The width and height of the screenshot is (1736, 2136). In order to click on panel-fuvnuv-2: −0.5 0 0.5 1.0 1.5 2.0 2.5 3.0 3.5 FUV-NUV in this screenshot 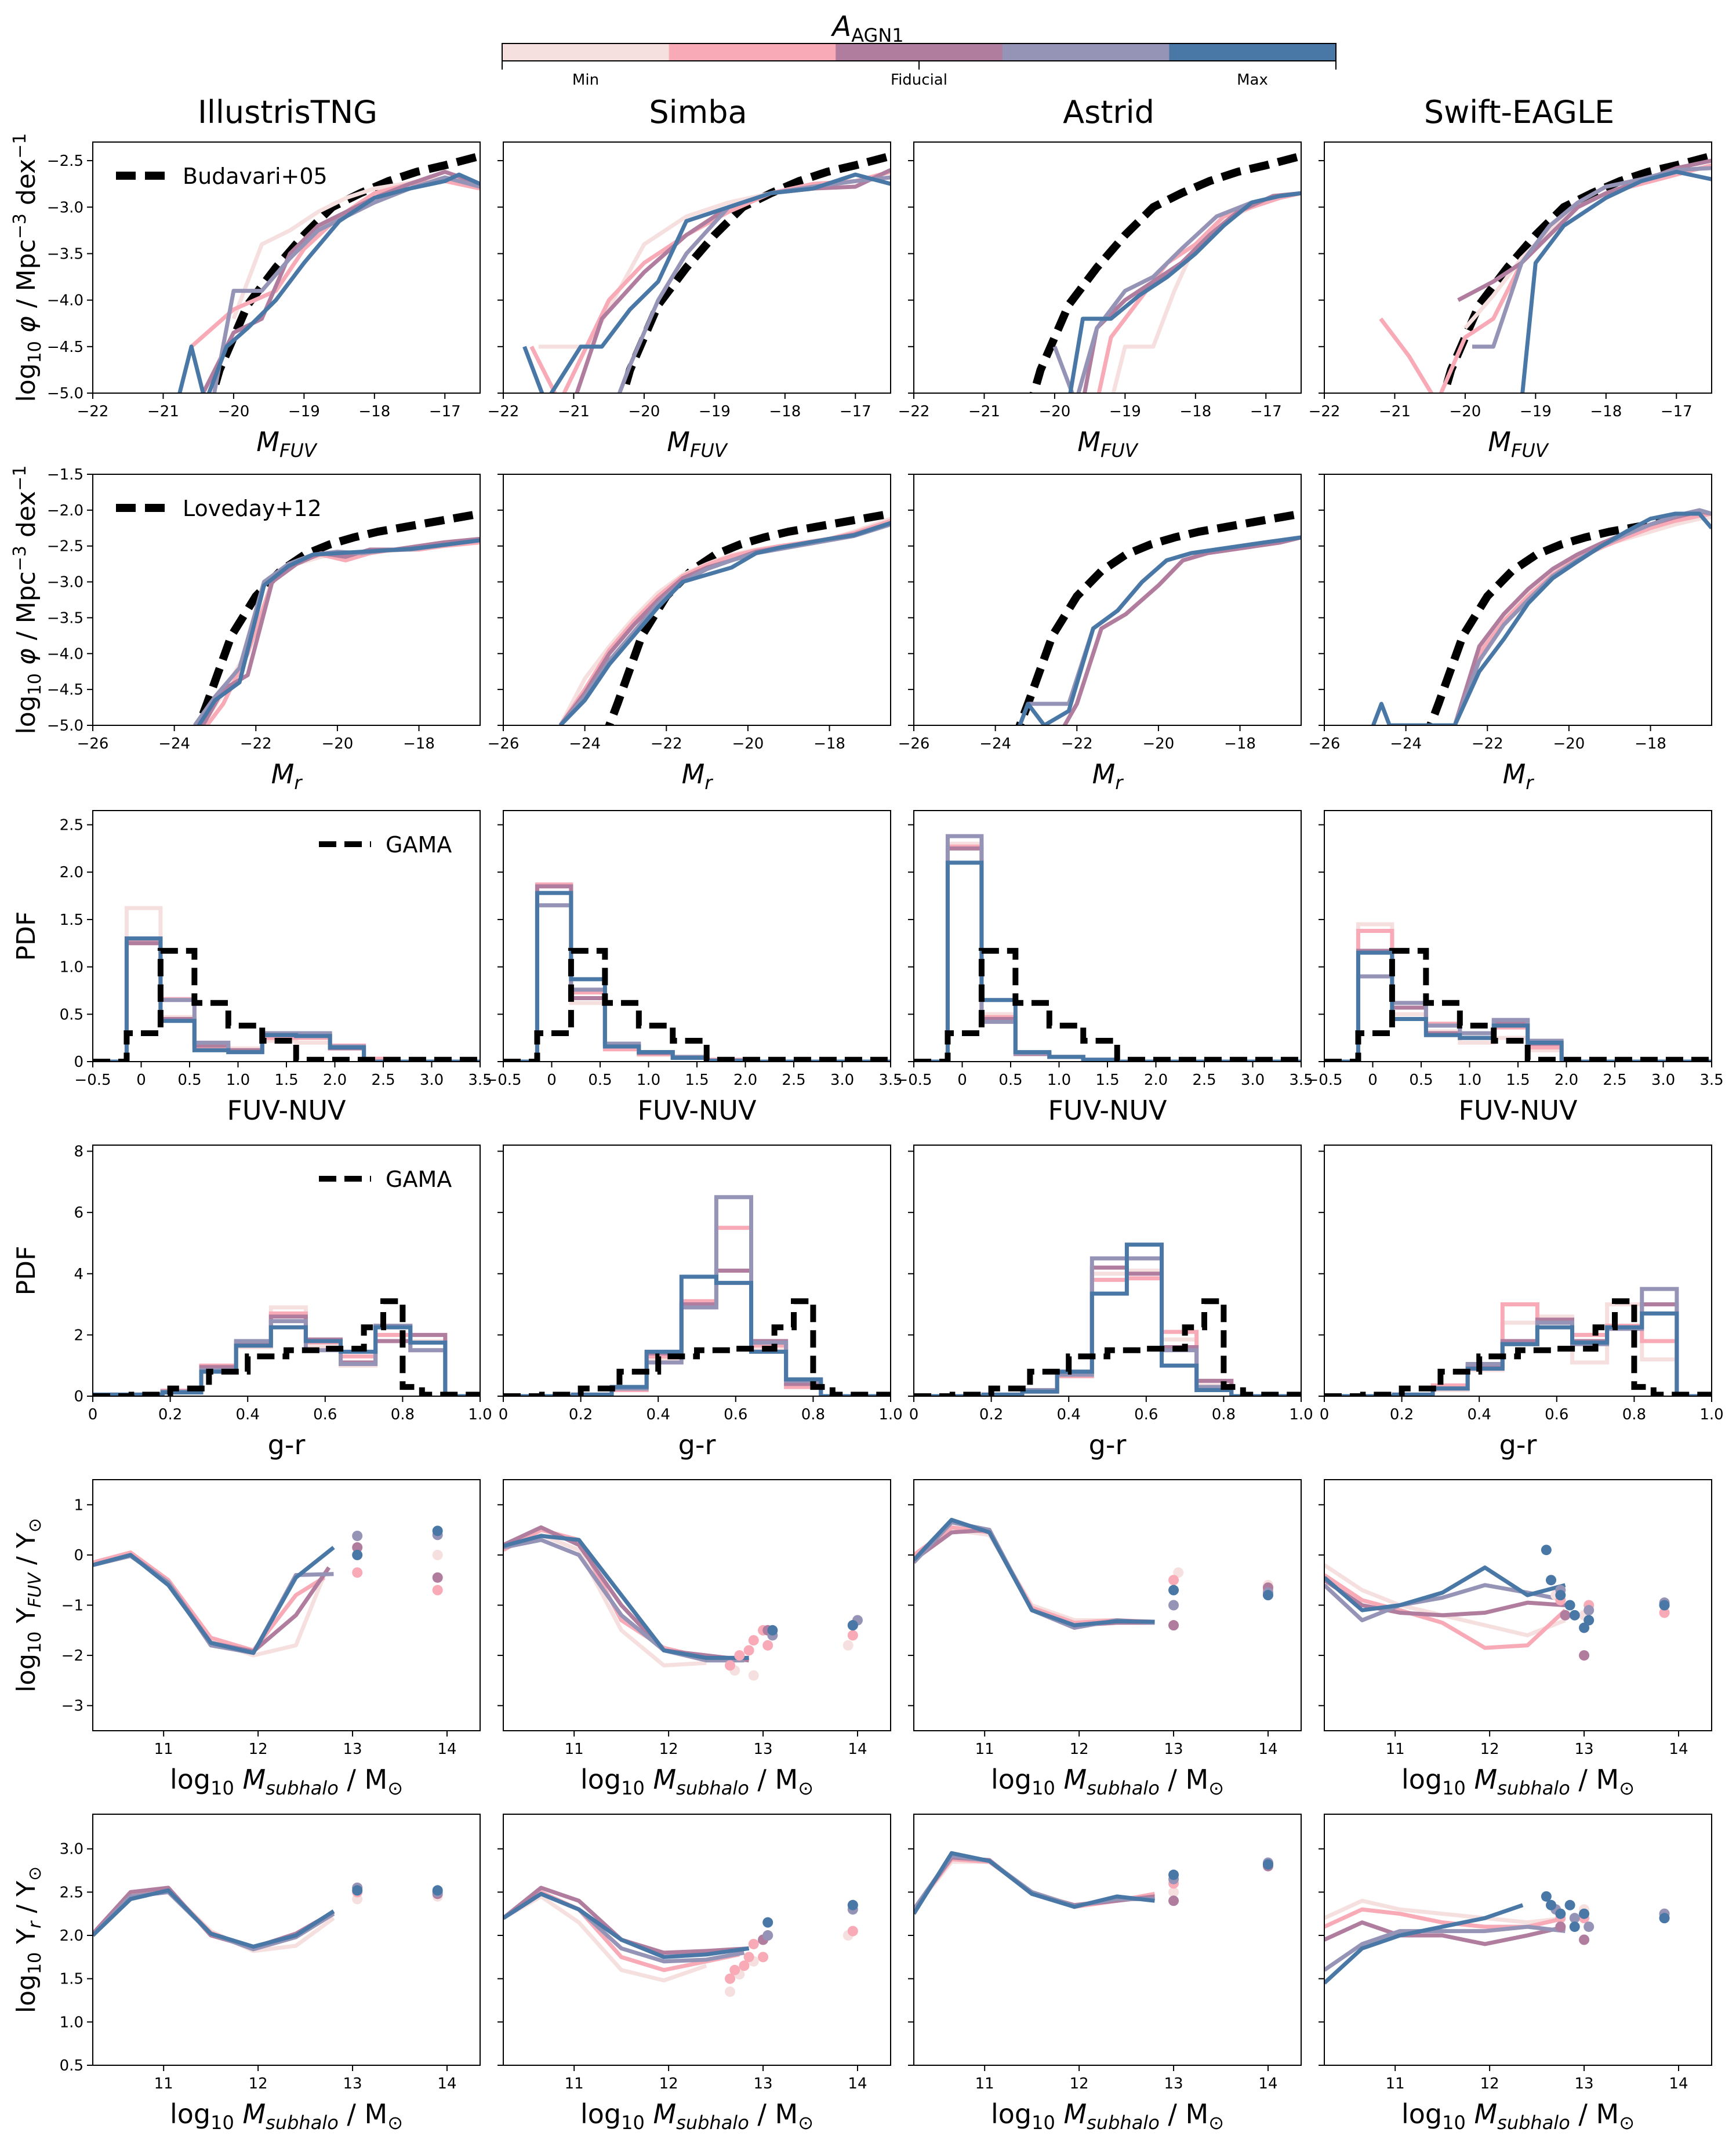, I will do `click(1104, 968)`.